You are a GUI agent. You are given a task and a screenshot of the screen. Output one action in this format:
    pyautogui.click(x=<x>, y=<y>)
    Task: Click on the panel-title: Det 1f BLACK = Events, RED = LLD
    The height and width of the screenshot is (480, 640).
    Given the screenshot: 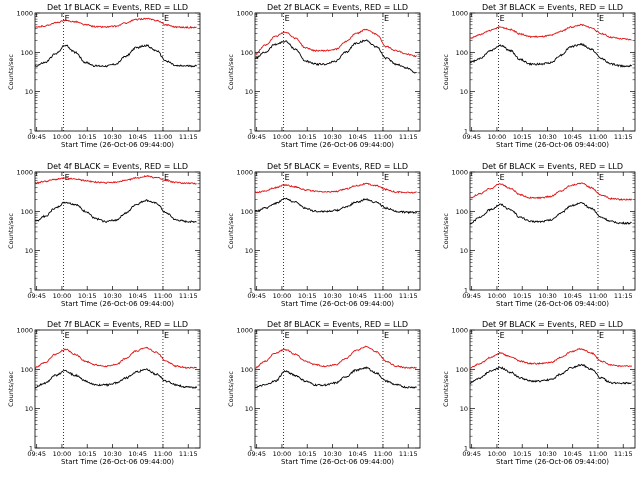 What is the action you would take?
    pyautogui.click(x=117, y=7)
    